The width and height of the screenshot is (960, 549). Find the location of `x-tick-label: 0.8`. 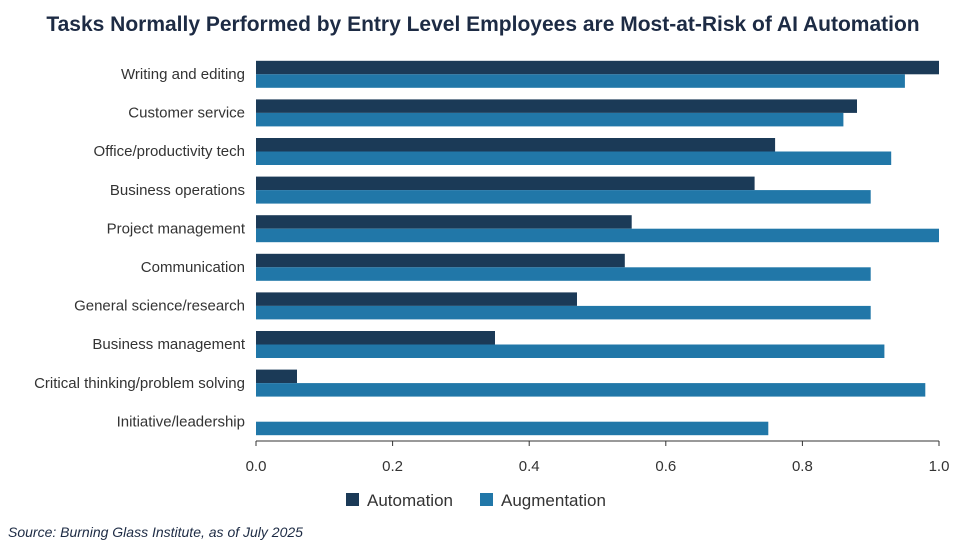

x-tick-label: 0.8 is located at coordinates (802, 466).